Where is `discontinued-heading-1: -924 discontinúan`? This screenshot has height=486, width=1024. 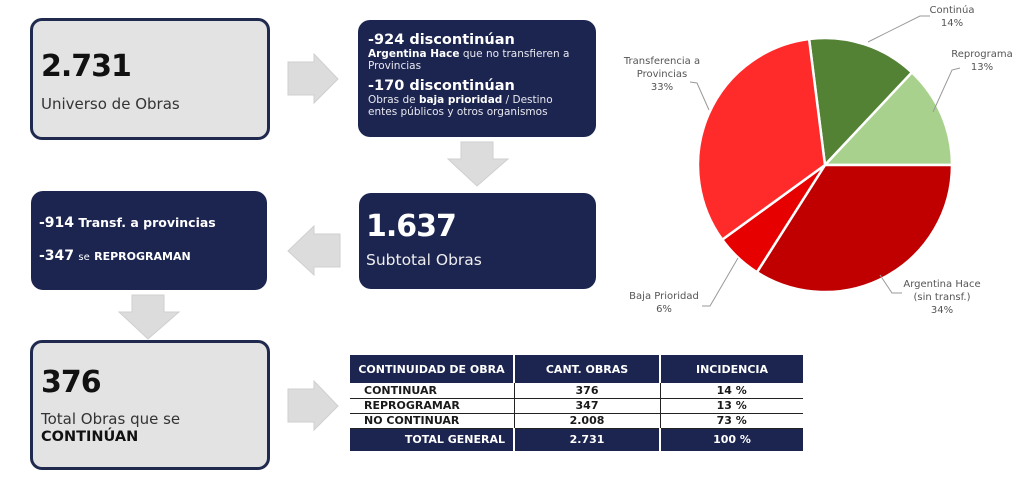
discontinued-heading-1: -924 discontinúan is located at coordinates (441, 40).